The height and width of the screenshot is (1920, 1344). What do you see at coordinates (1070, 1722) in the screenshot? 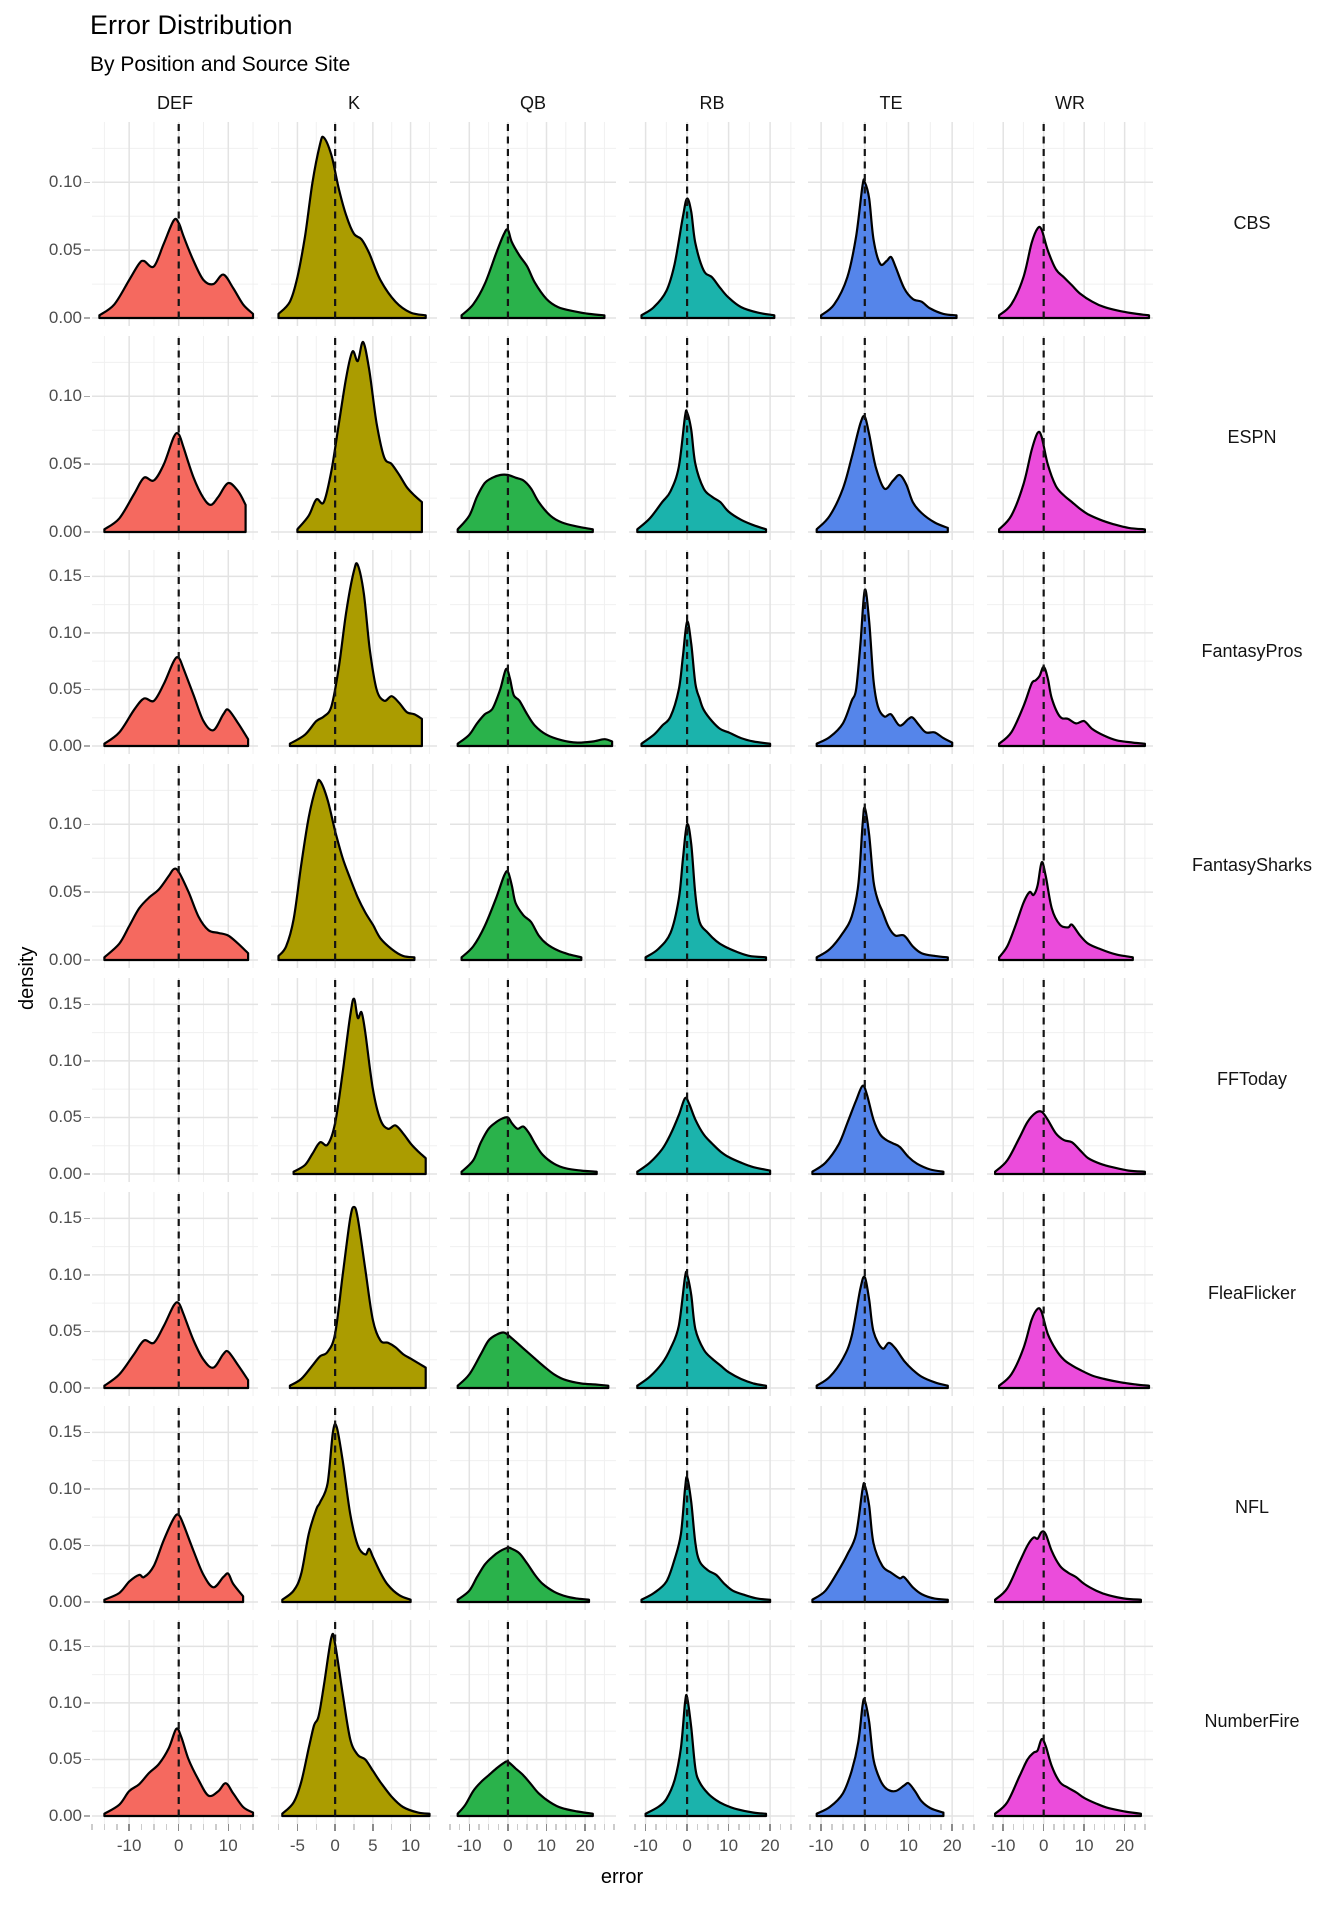
I see `panel-NumberFire-WR` at bounding box center [1070, 1722].